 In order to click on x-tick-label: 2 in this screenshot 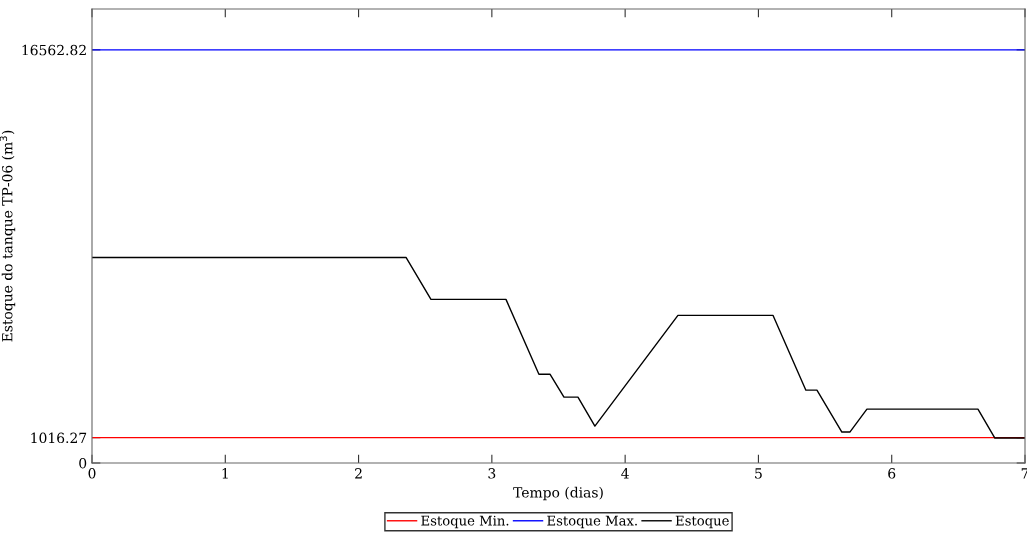, I will do `click(358, 473)`.